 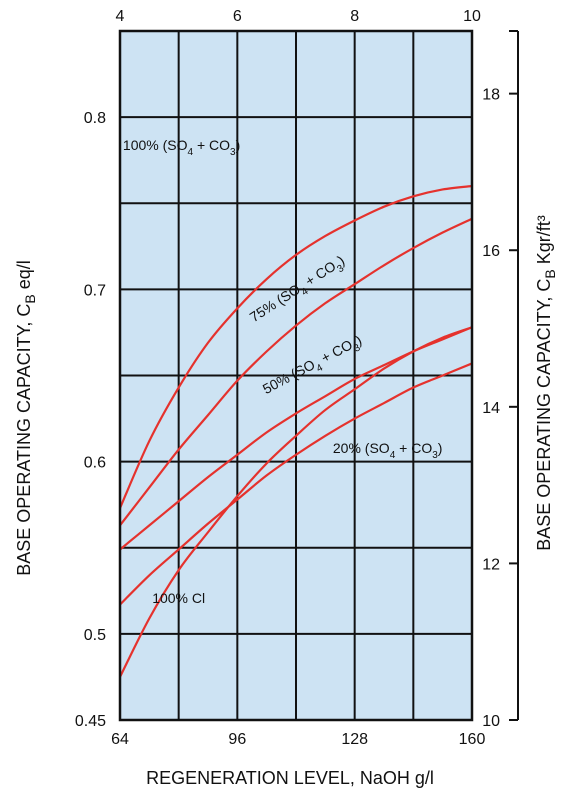 What do you see at coordinates (491, 564) in the screenshot?
I see `y-right-tick-label: 12` at bounding box center [491, 564].